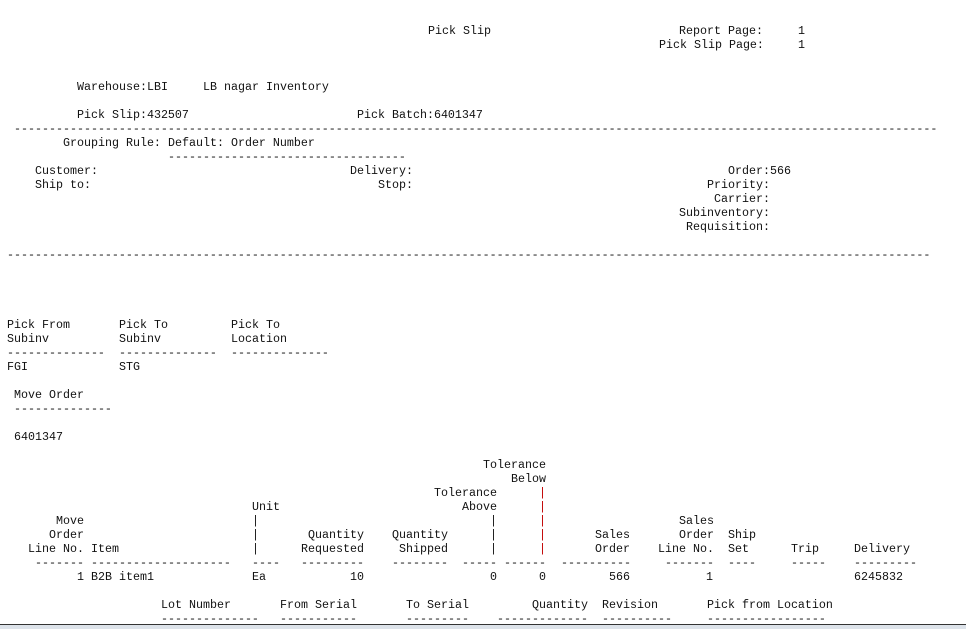  What do you see at coordinates (332, 549) in the screenshot?
I see `col-qty-requested: Requested` at bounding box center [332, 549].